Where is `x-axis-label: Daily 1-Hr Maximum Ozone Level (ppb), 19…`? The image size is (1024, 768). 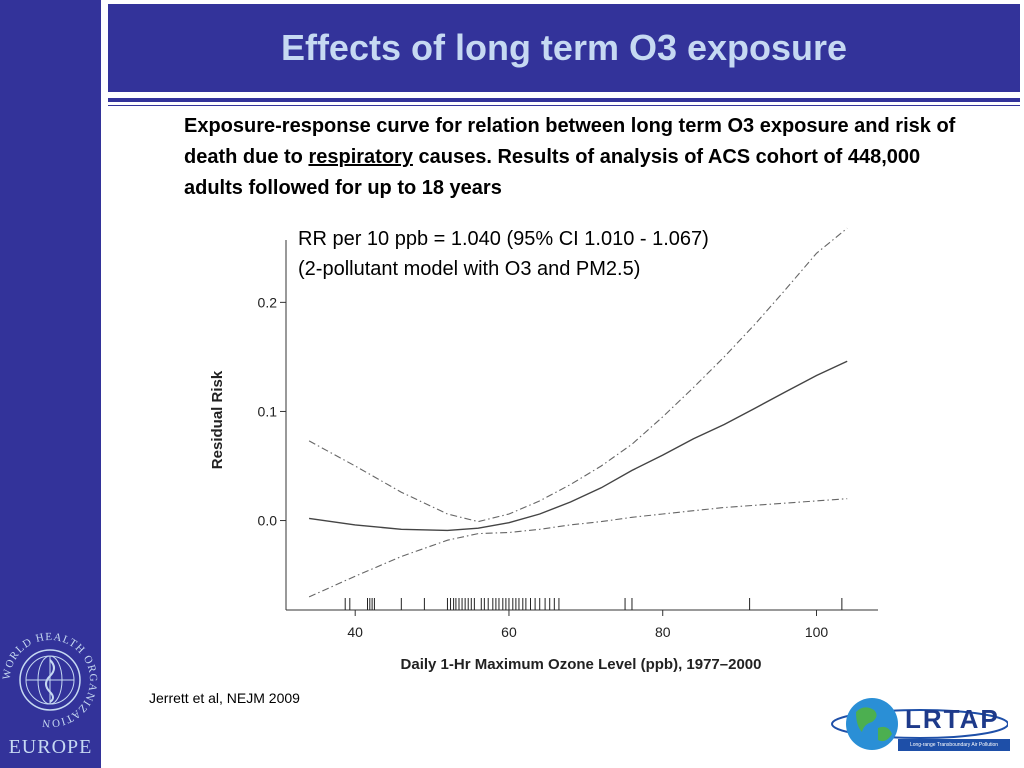
x-axis-label: Daily 1-Hr Maximum Ozone Level (ppb), 19… is located at coordinates (581, 664).